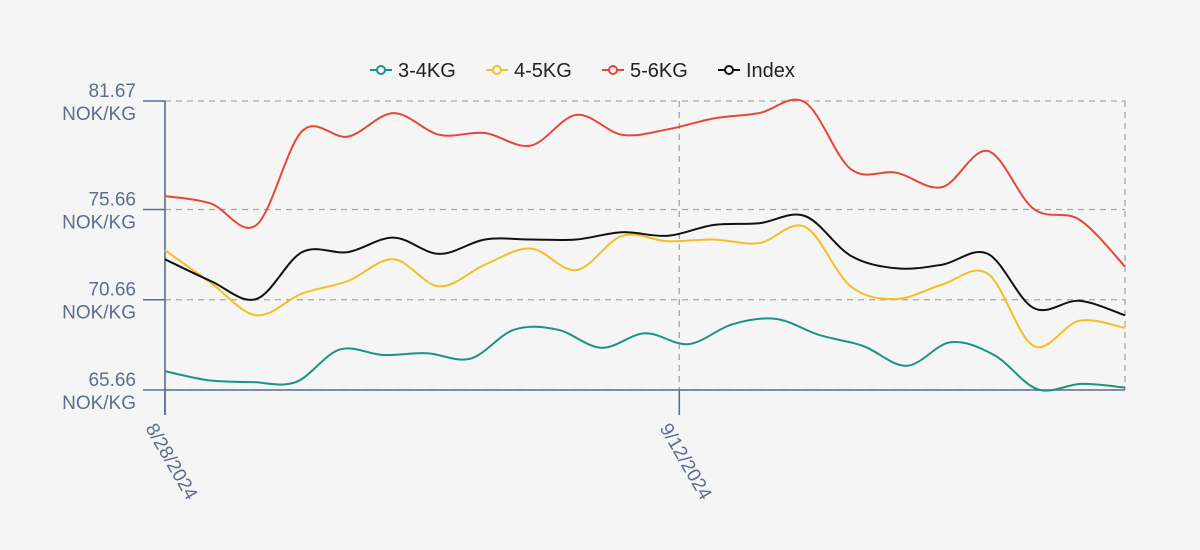  What do you see at coordinates (427, 71) in the screenshot?
I see `legend-label: 3-4KG` at bounding box center [427, 71].